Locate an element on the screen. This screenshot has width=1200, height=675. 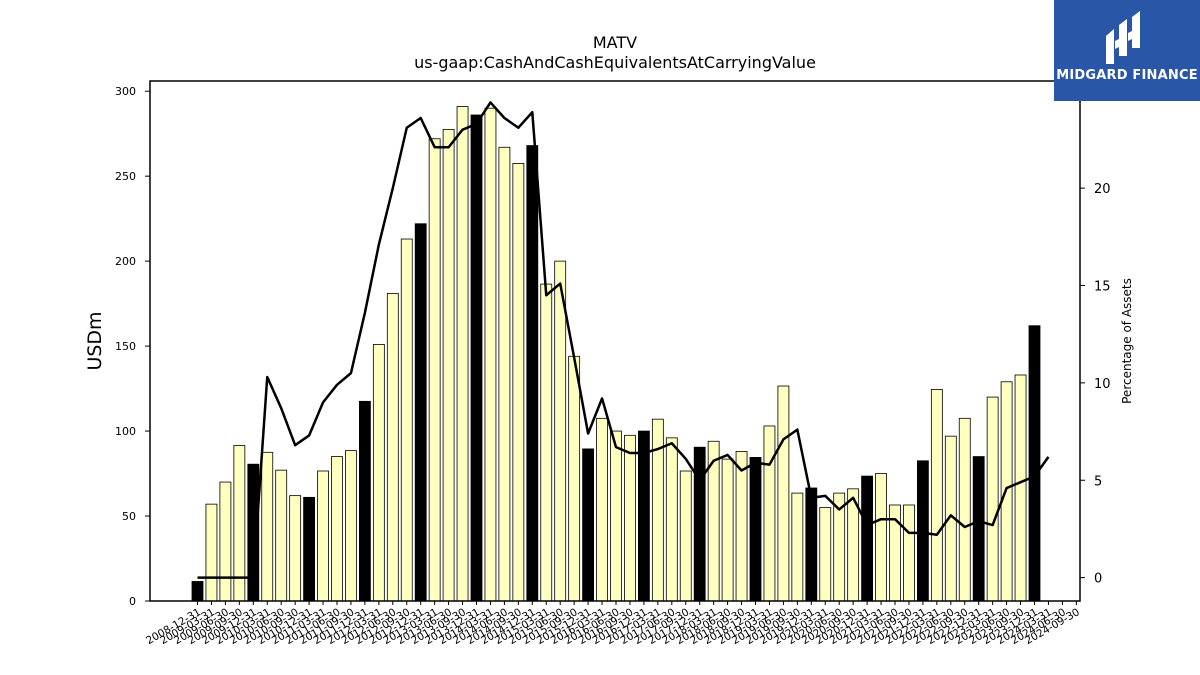
y2-tick-label: 15 is located at coordinates (1102, 286).